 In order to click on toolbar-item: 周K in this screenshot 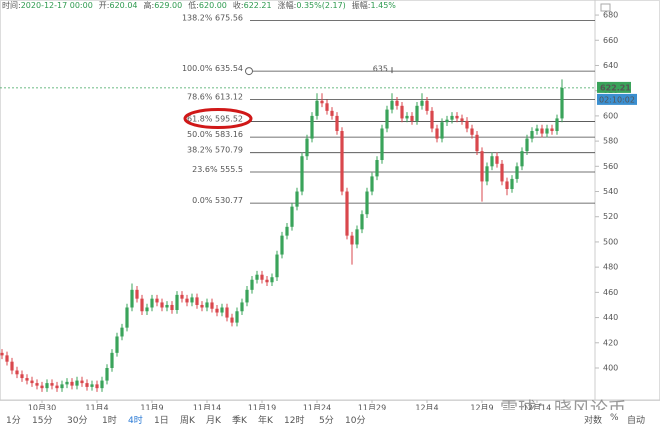, I will do `click(187, 421)`.